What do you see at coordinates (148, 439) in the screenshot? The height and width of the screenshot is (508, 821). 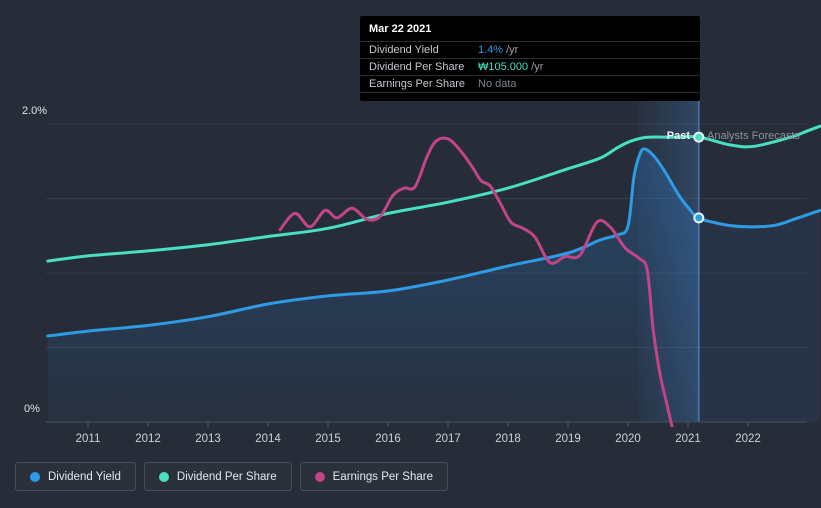 I see `x-axis-label: 2012` at bounding box center [148, 439].